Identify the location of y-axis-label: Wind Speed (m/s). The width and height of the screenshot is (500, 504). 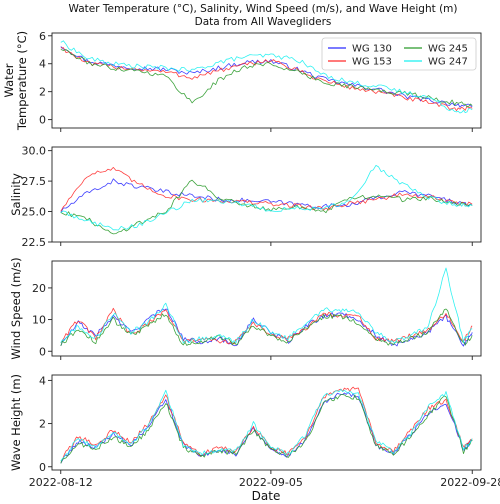
(16, 308).